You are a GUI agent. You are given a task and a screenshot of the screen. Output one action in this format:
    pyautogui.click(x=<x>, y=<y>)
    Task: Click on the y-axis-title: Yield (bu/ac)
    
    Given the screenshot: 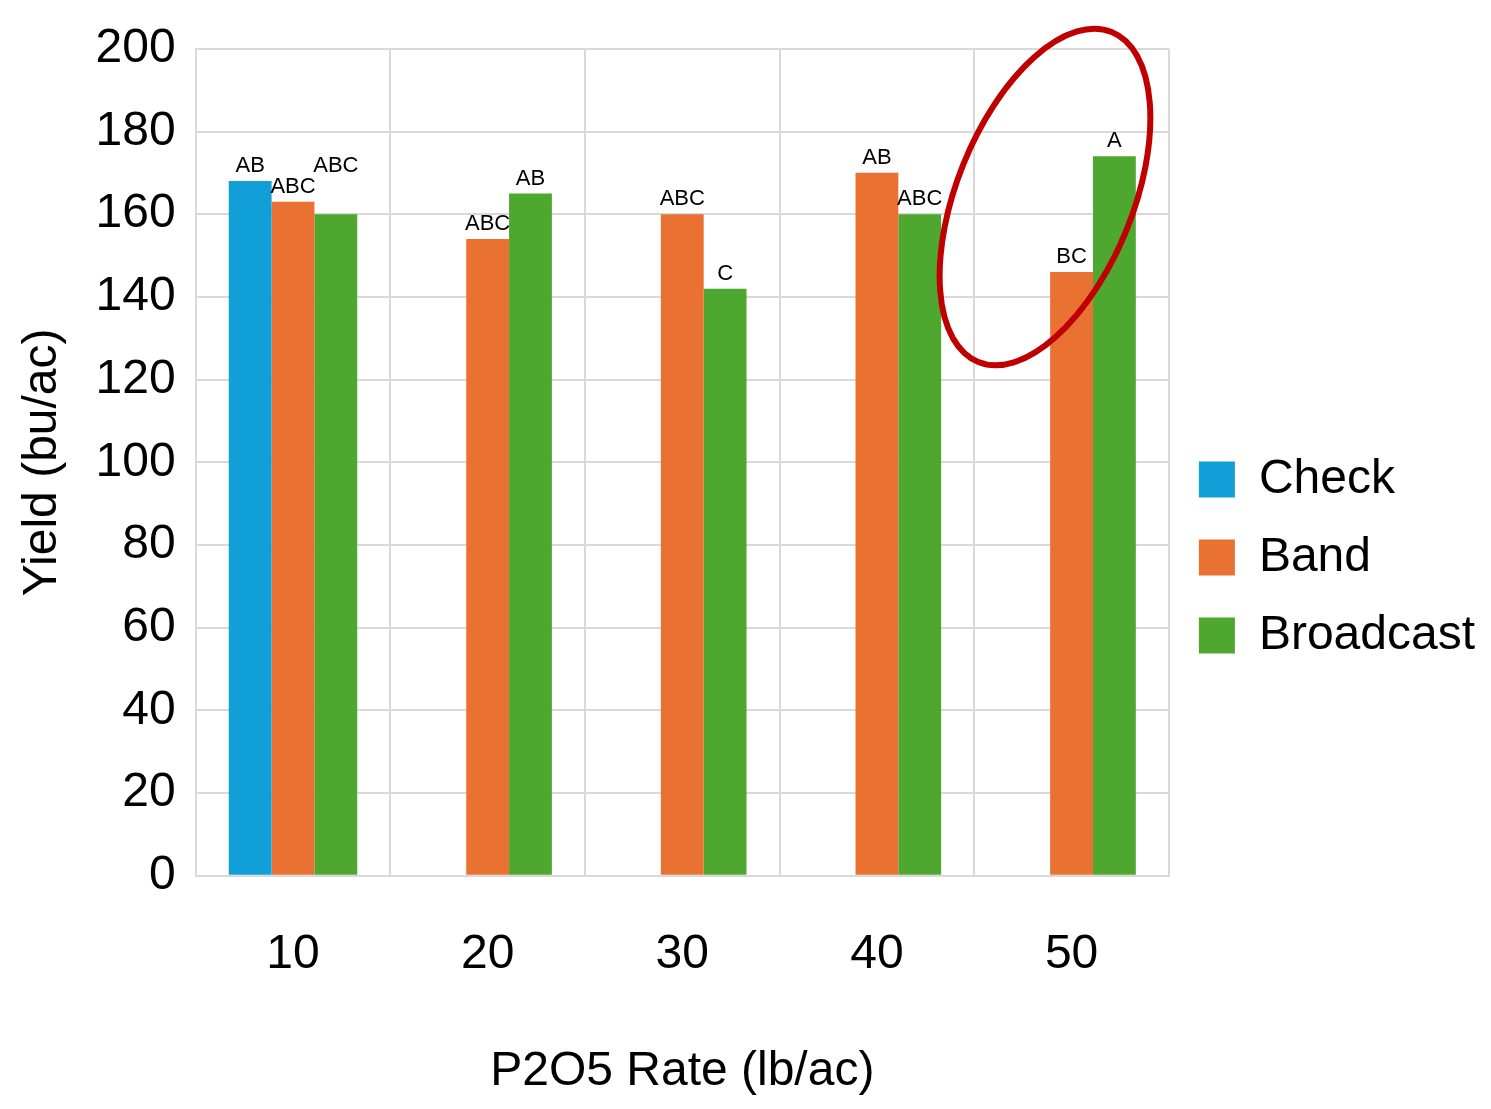 What is the action you would take?
    pyautogui.click(x=40, y=462)
    